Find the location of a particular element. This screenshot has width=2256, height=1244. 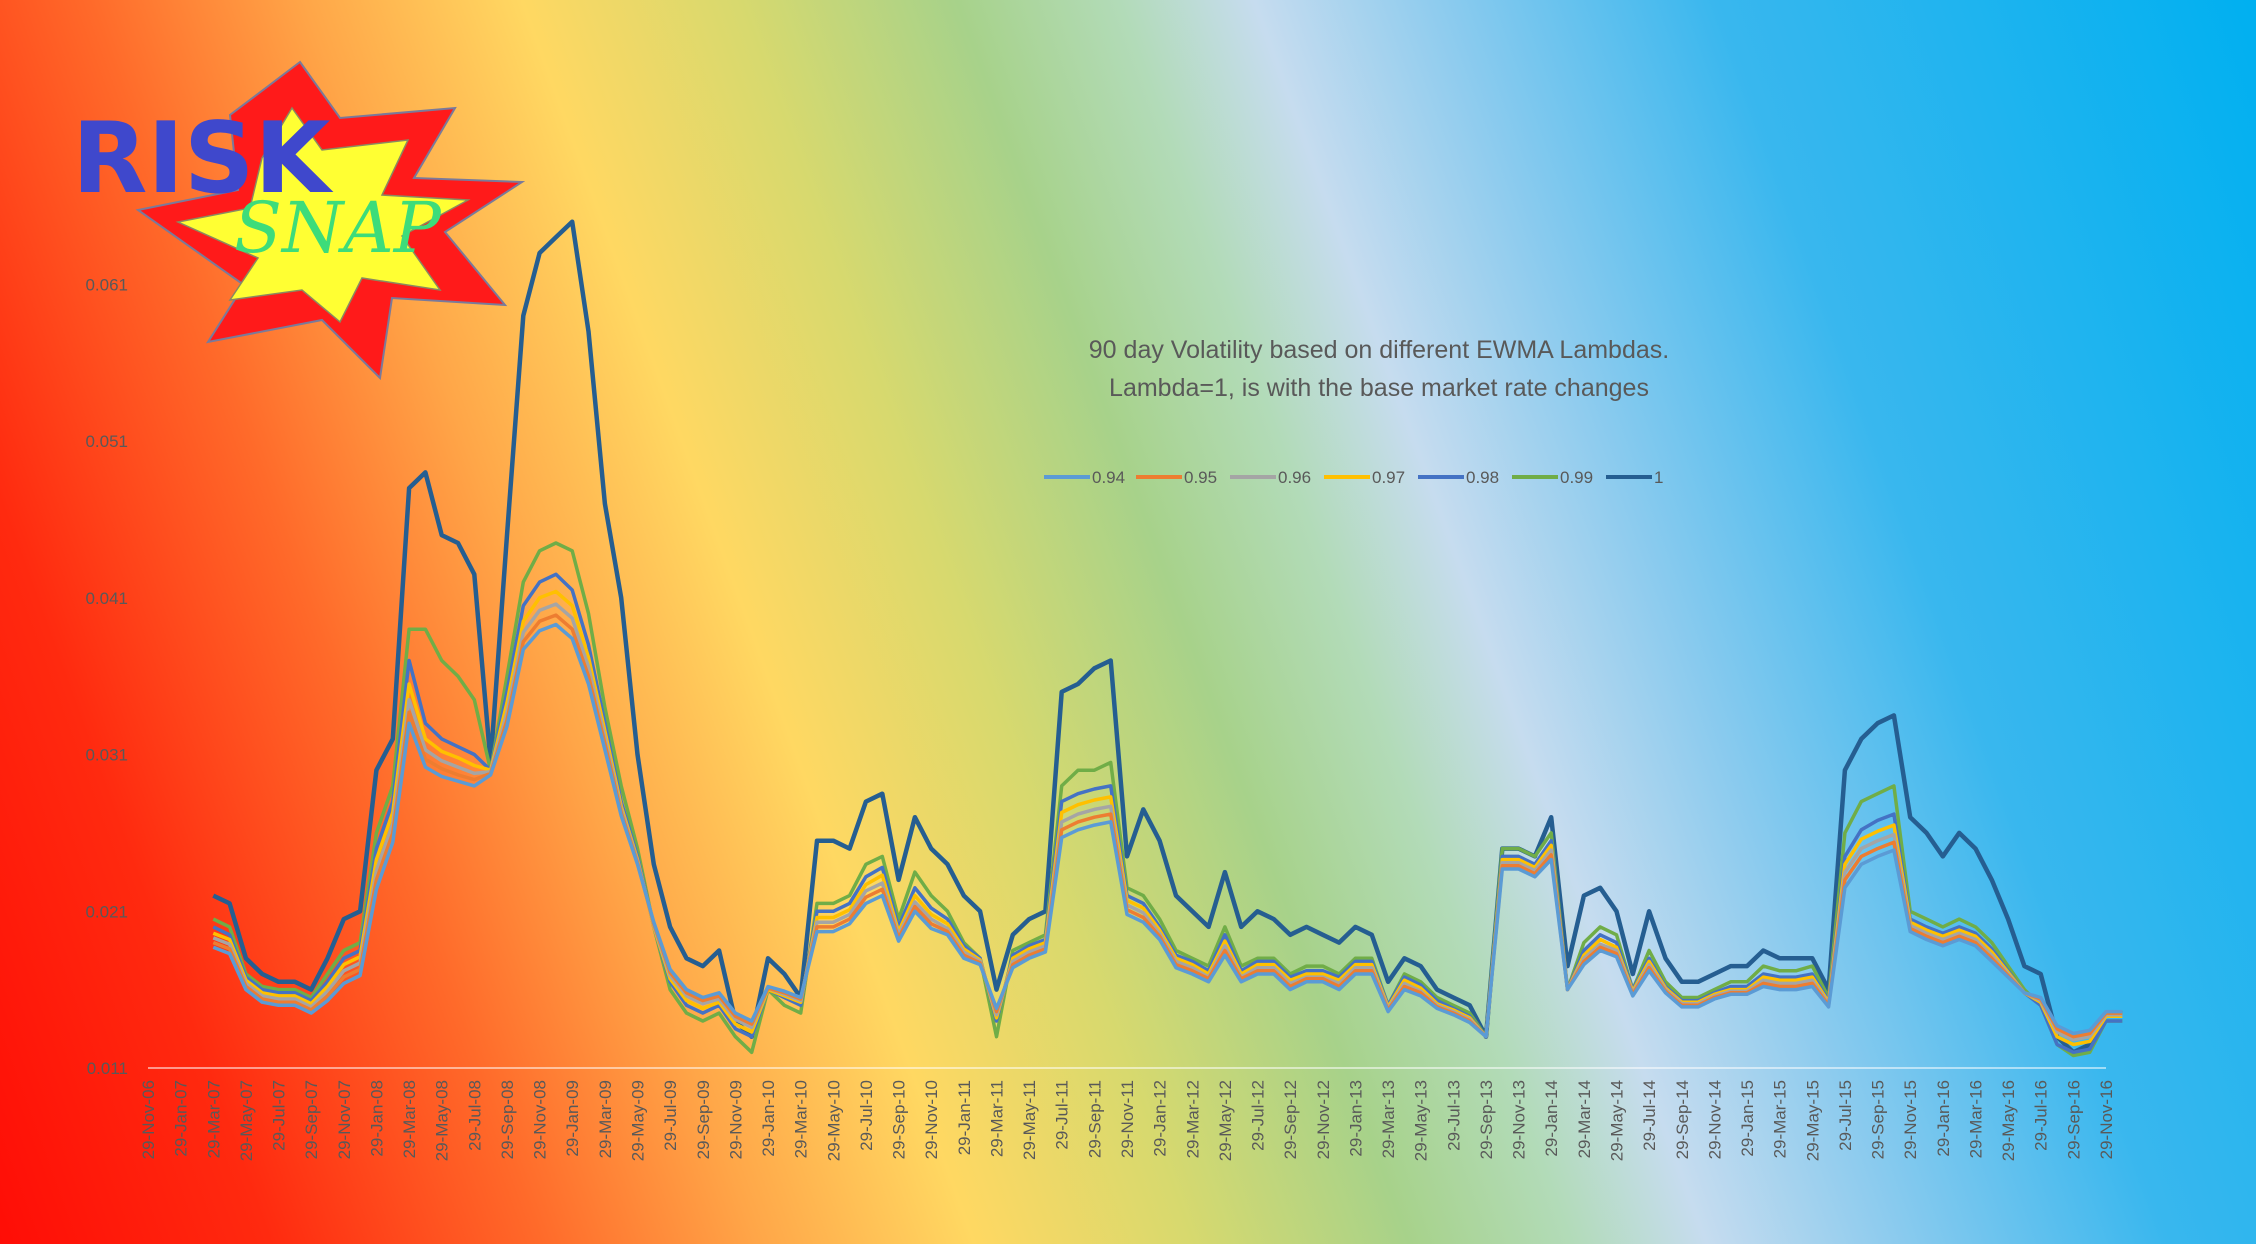

x-tick-label: 29-Jul-15 is located at coordinates (1845, 1115).